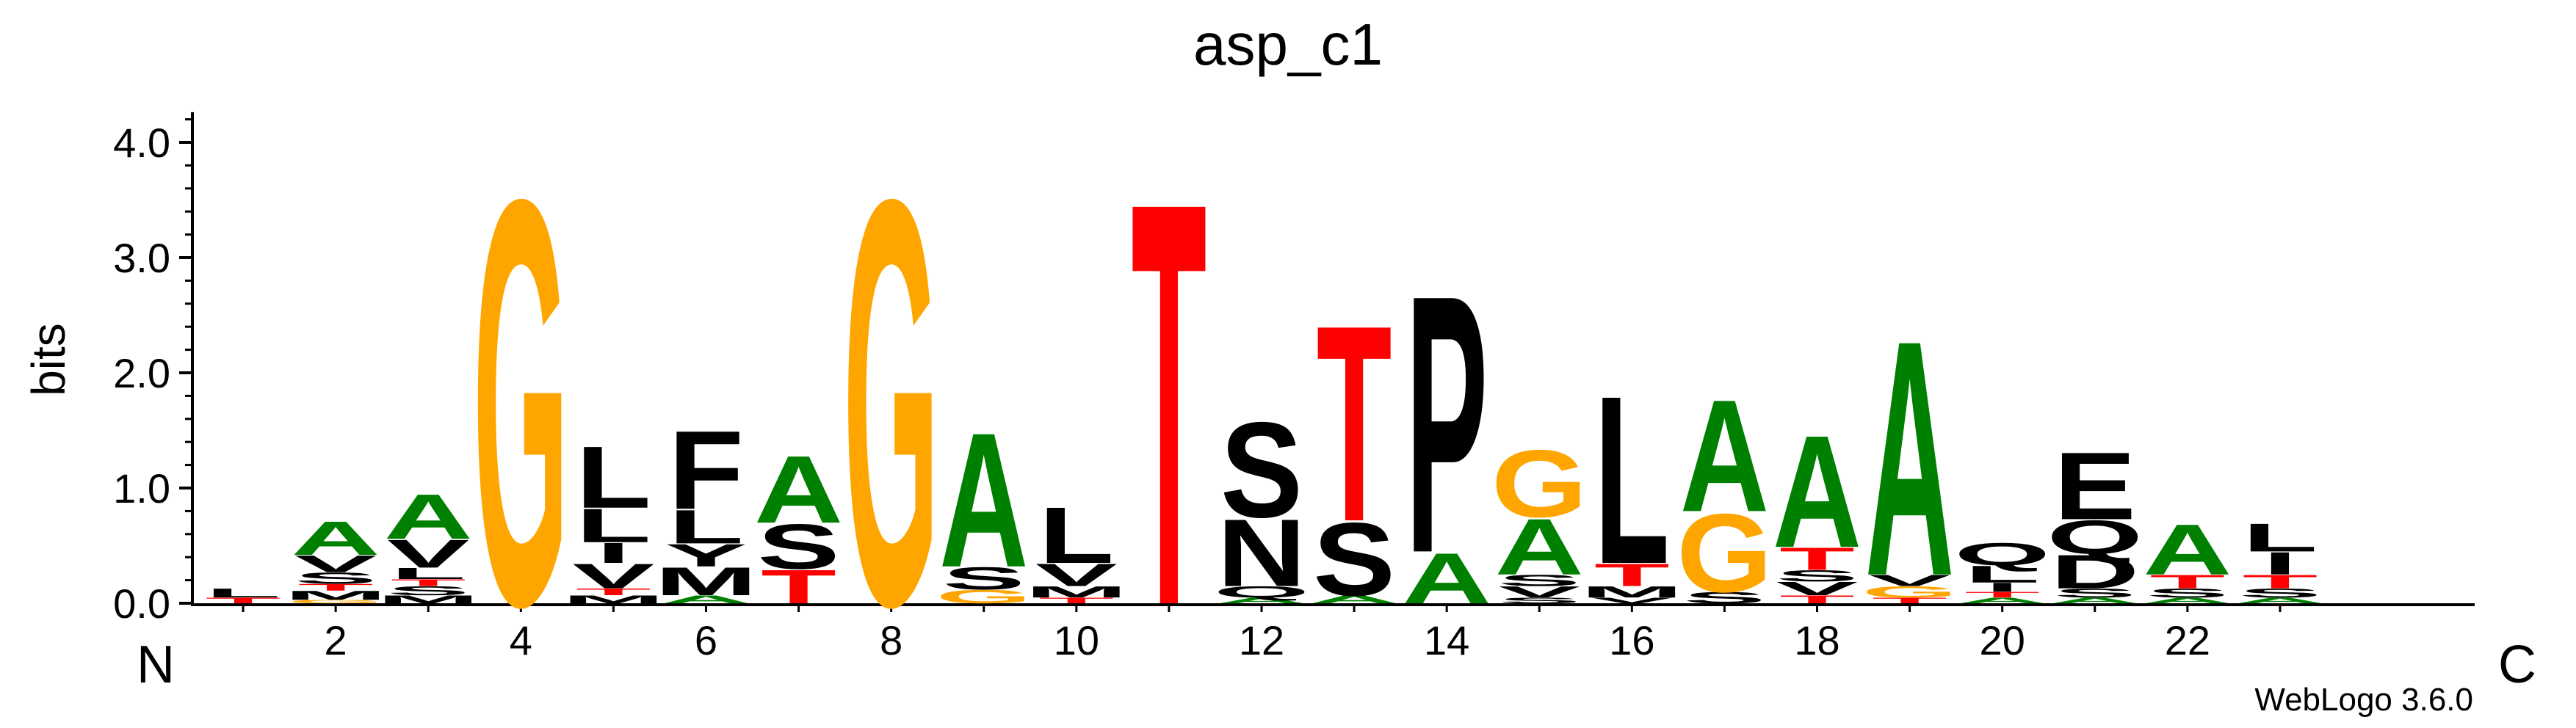 The height and width of the screenshot is (728, 2576). I want to click on logo-letter-D: D, so click(2094, 572).